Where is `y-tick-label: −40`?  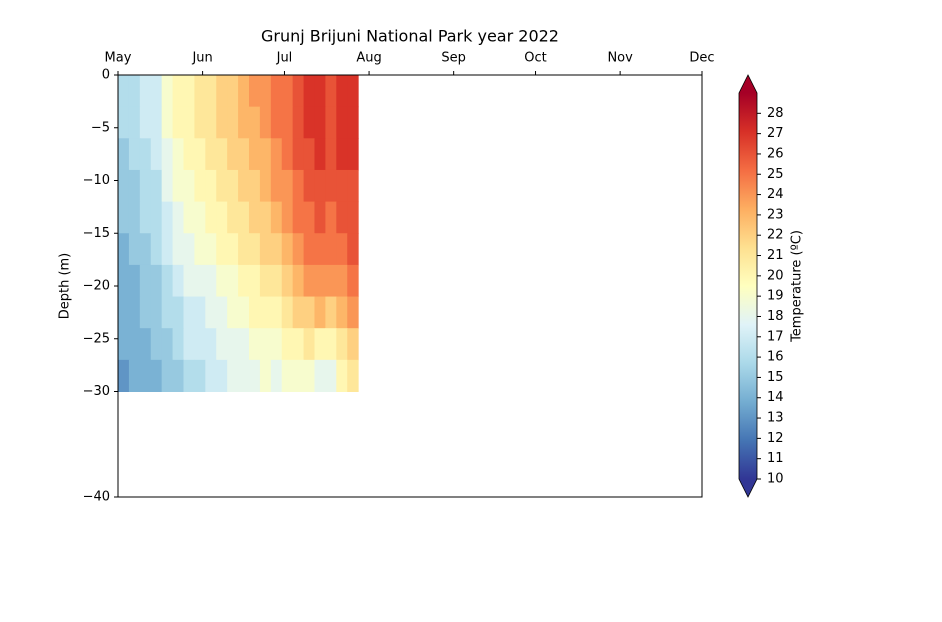
y-tick-label: −40 is located at coordinates (96, 497).